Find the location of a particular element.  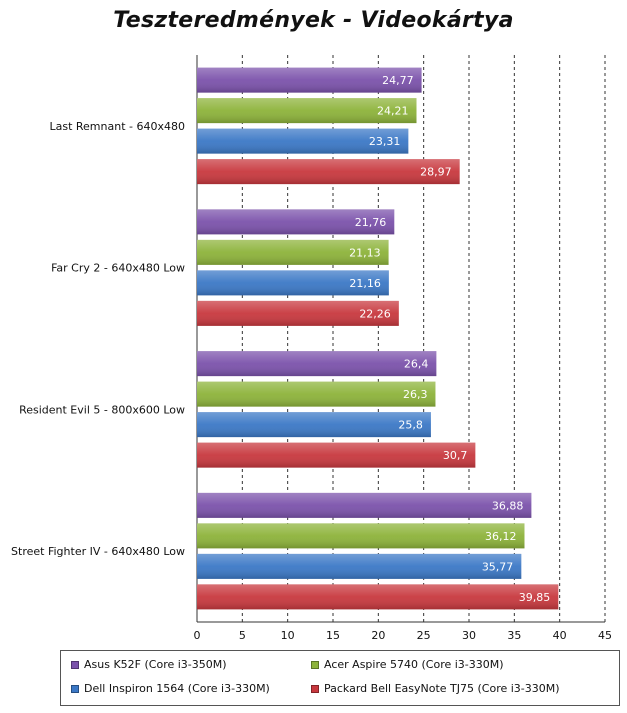

bar-shade-s2-c1 is located at coordinates (293, 283).